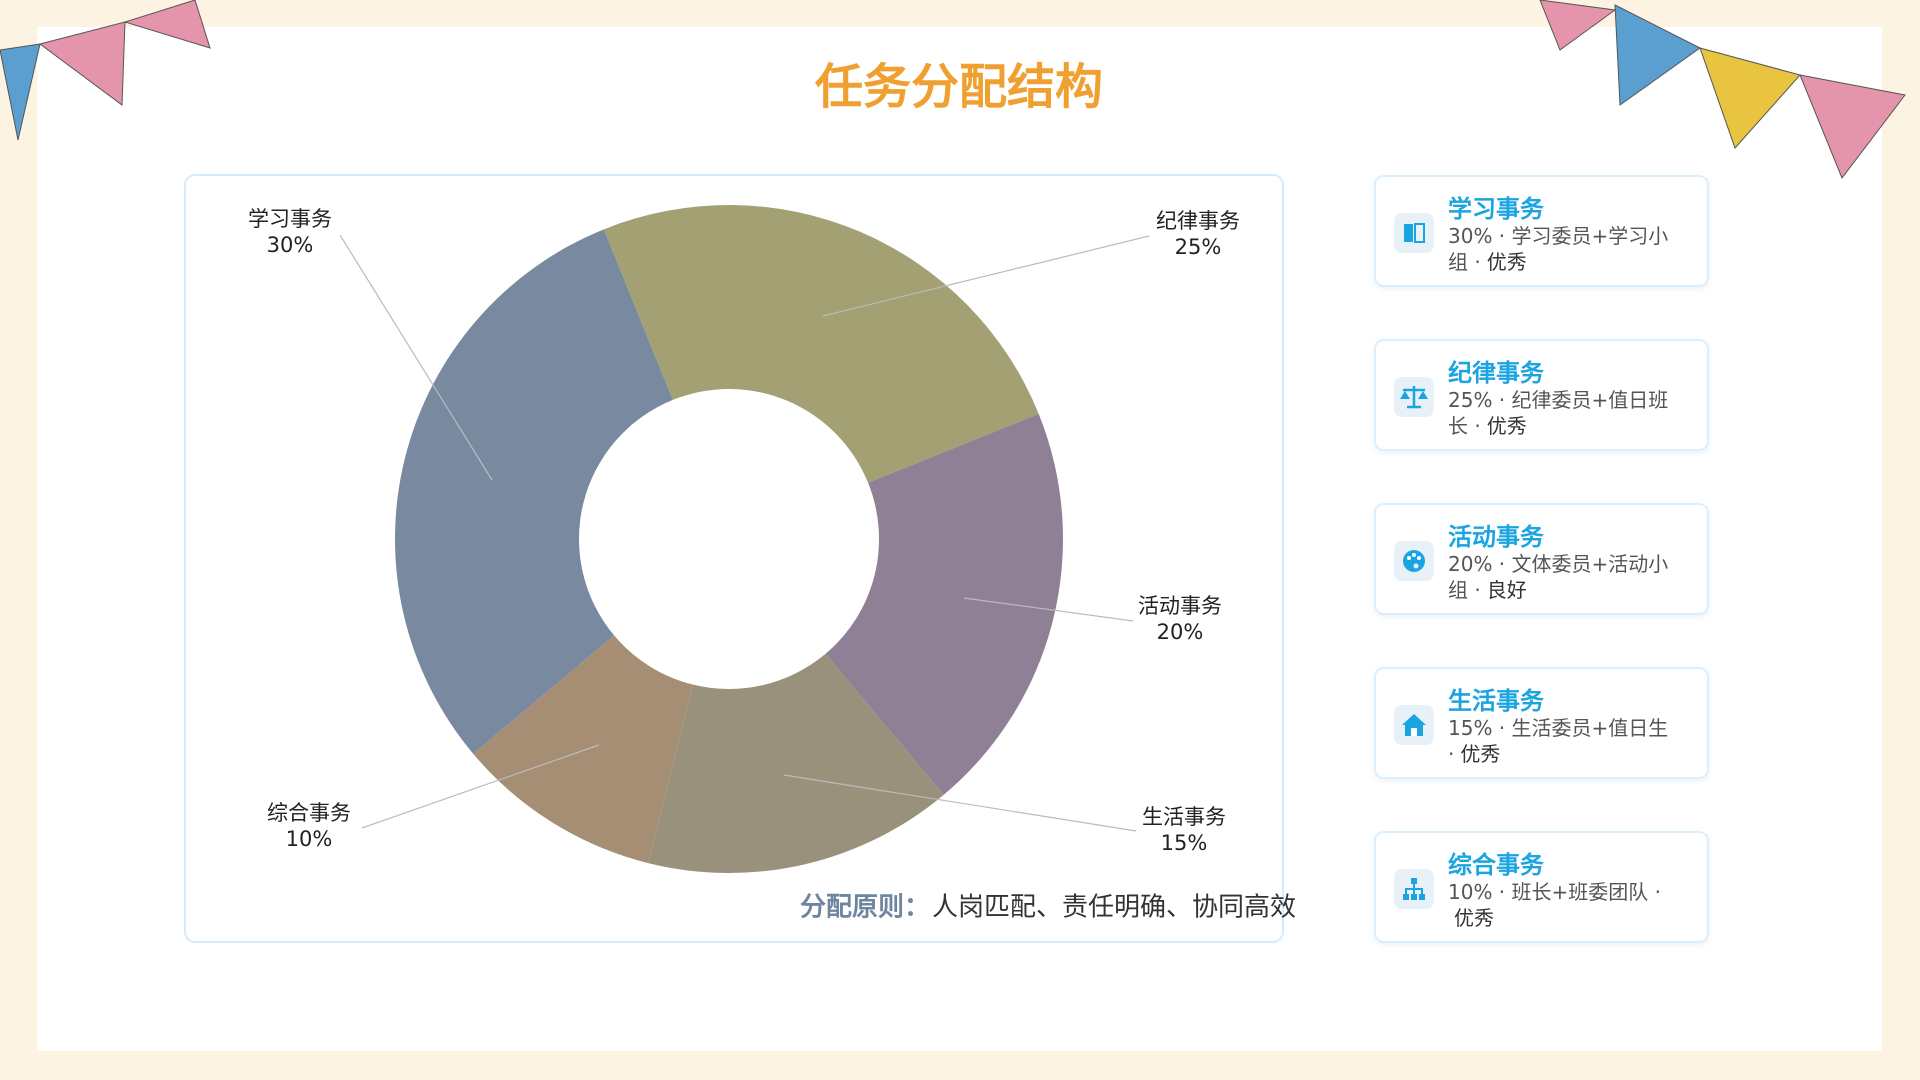 The width and height of the screenshot is (1920, 1080). I want to click on chart-title: 任务分配结构, so click(959, 87).